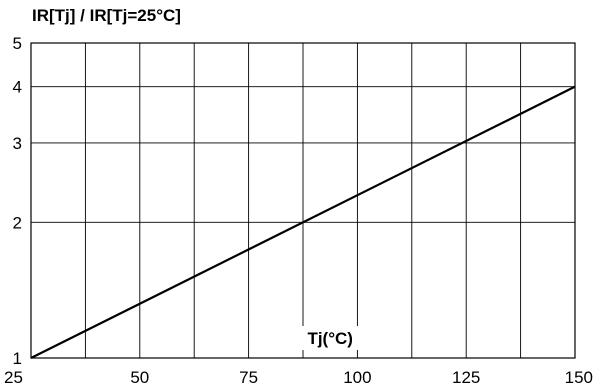 This screenshot has height=390, width=594. I want to click on x-tick-label: 100, so click(357, 377).